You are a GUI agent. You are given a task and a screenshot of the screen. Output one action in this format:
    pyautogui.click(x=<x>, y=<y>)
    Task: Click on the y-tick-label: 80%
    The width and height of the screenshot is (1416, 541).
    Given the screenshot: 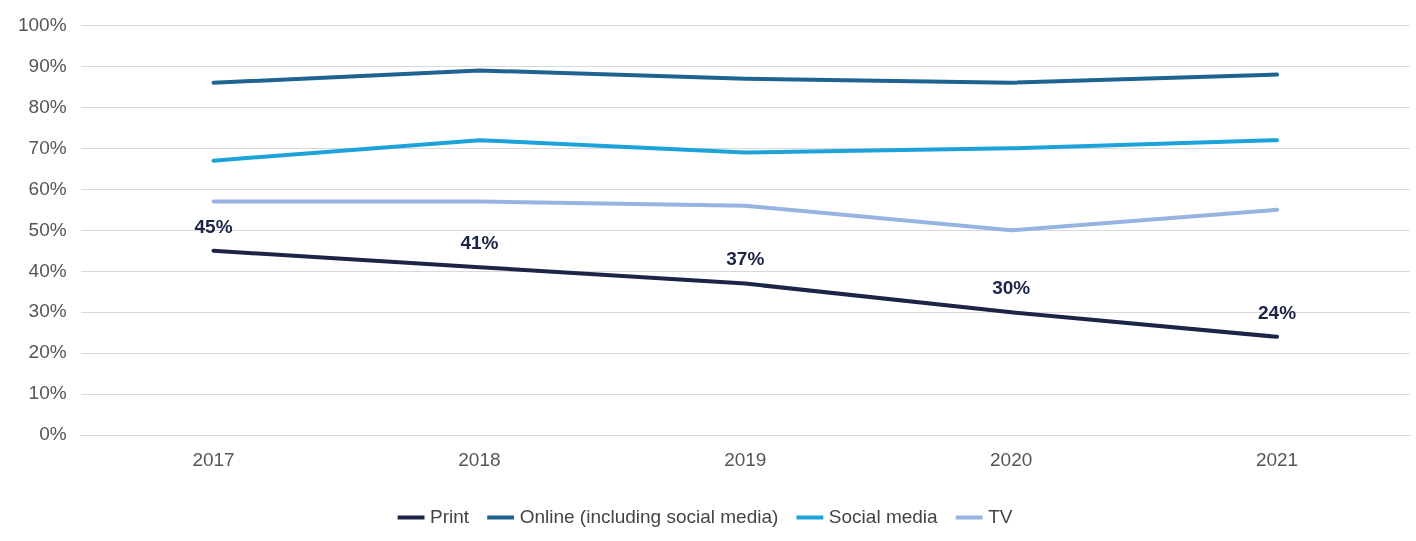 What is the action you would take?
    pyautogui.click(x=47, y=106)
    